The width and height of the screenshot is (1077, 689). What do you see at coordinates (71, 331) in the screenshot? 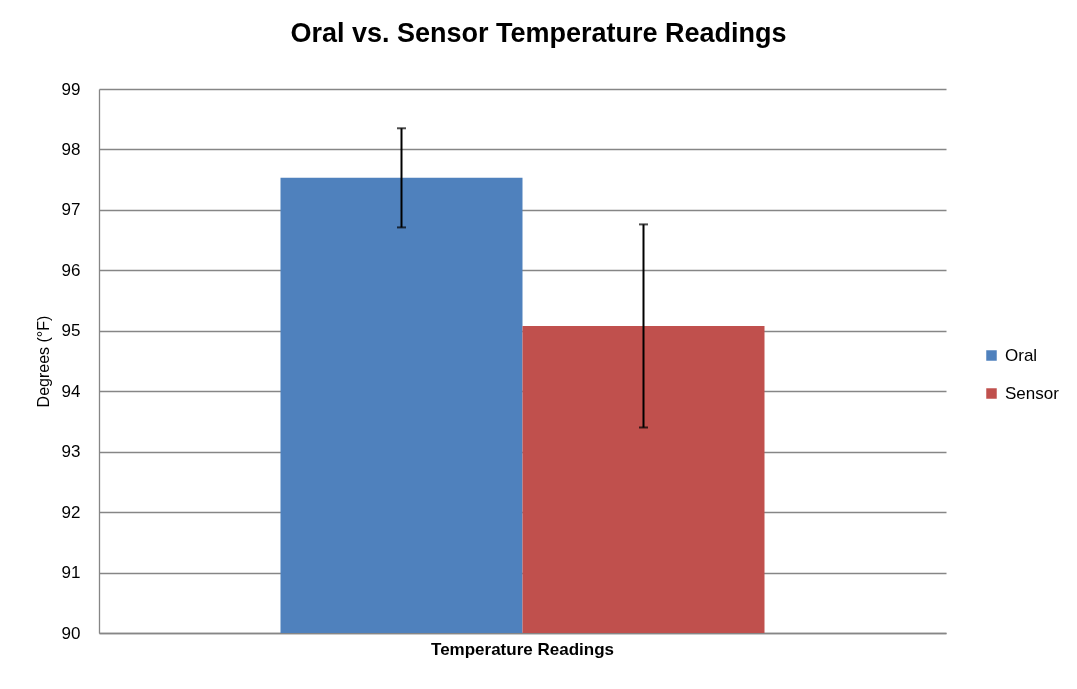
I see `y-tick-label: 95` at bounding box center [71, 331].